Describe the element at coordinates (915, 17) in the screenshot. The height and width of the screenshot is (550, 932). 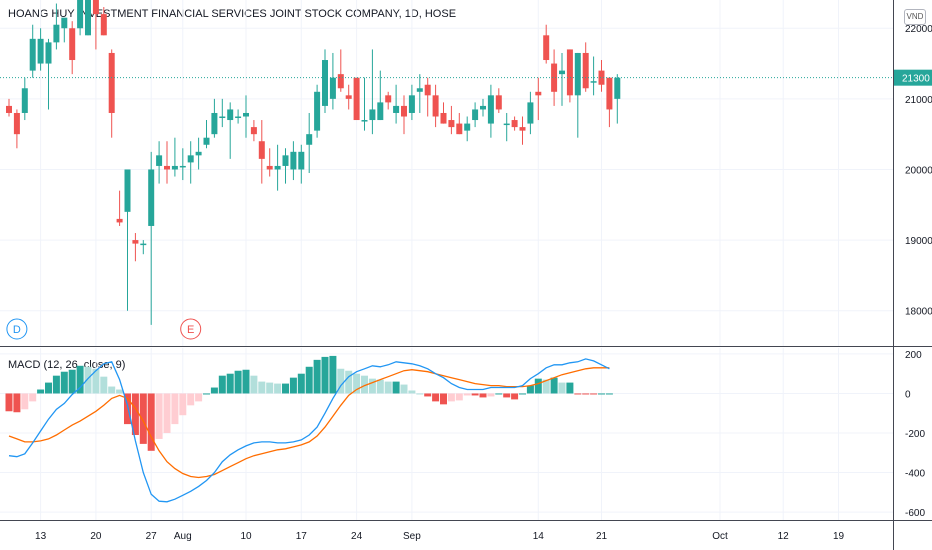
I see `currency-badge: VND` at that location.